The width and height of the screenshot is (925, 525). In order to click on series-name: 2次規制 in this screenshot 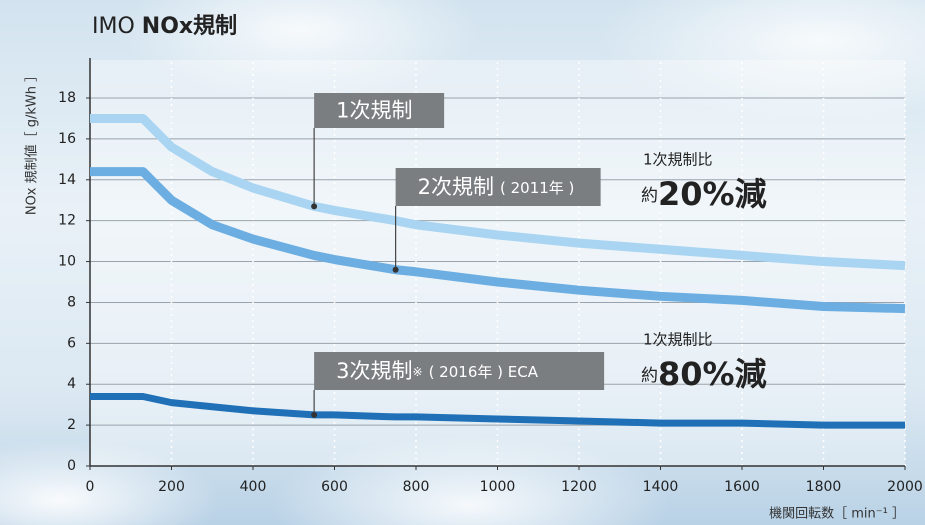, I will do `click(456, 187)`.